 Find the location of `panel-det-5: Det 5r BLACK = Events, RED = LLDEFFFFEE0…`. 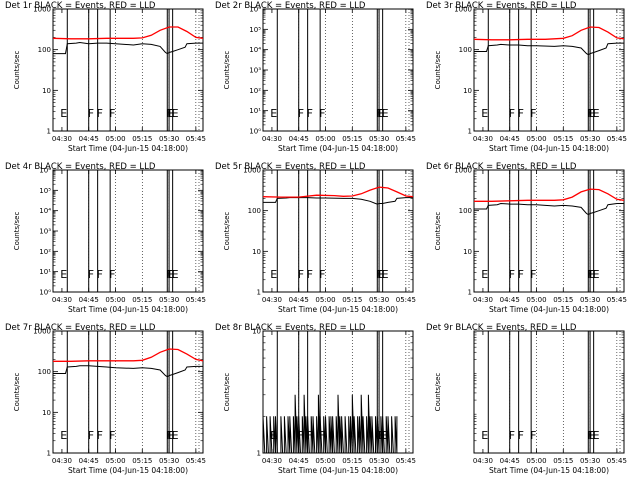

panel-det-5: Det 5r BLACK = Events, RED = LLDEFFFFEE0… is located at coordinates (315, 238).